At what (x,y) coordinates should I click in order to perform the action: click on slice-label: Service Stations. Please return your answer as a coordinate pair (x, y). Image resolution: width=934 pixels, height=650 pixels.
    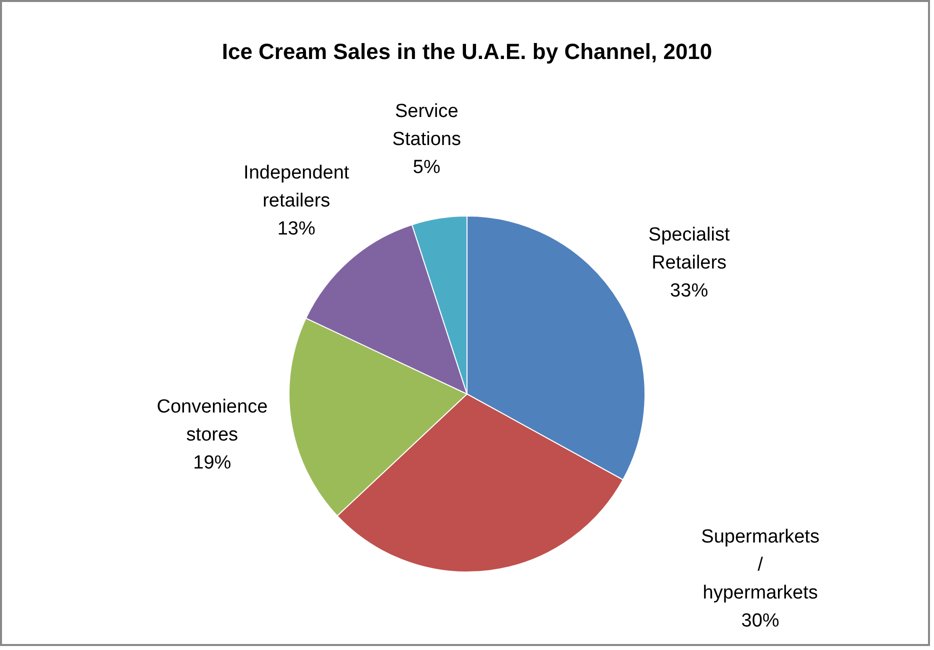
    Looking at the image, I should click on (426, 125).